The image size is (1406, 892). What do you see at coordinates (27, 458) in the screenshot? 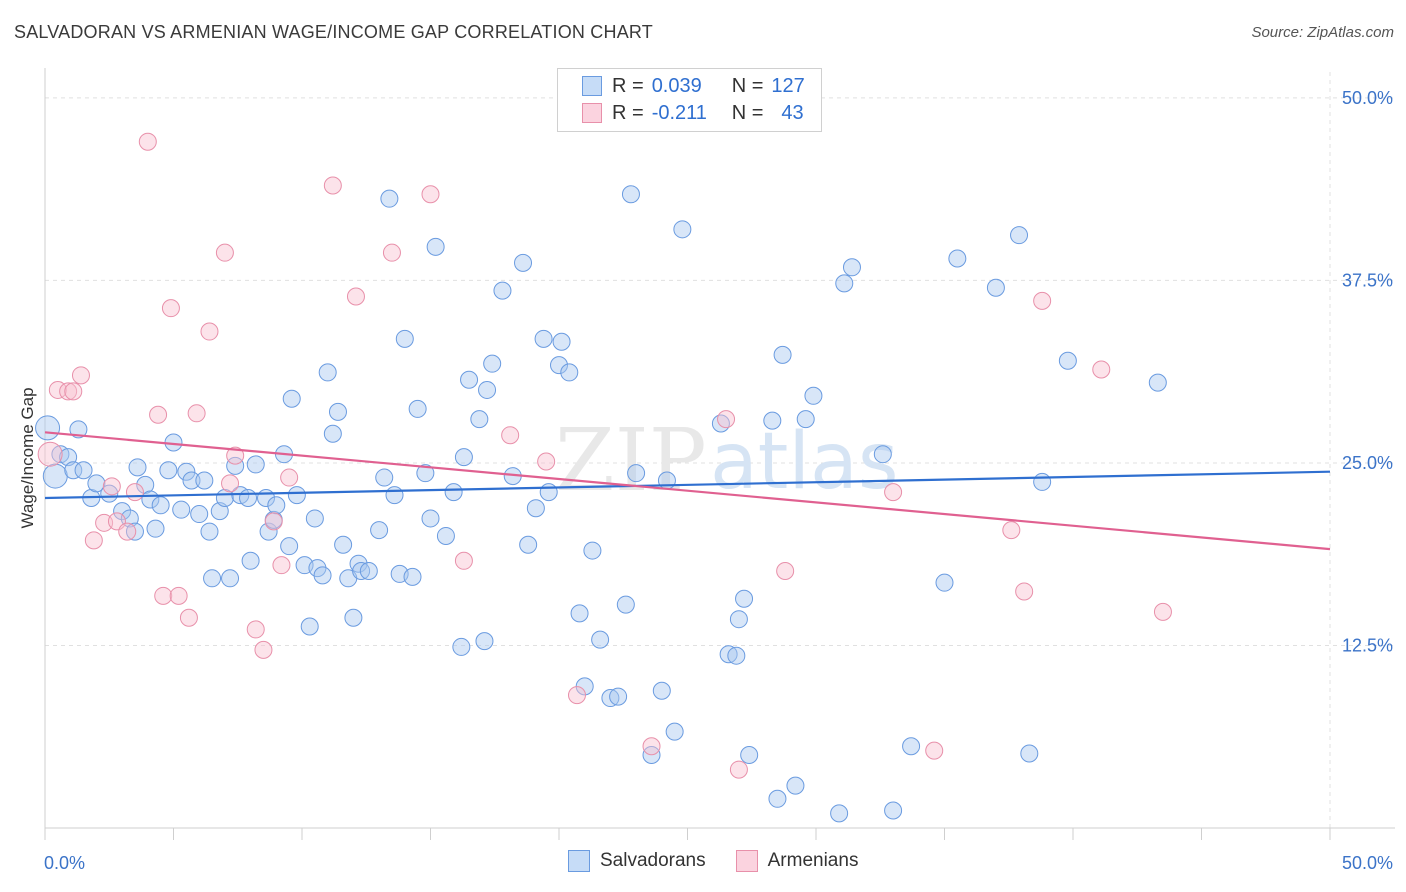
I see `y-axis-label: Wage/Income Gap` at bounding box center [27, 458].